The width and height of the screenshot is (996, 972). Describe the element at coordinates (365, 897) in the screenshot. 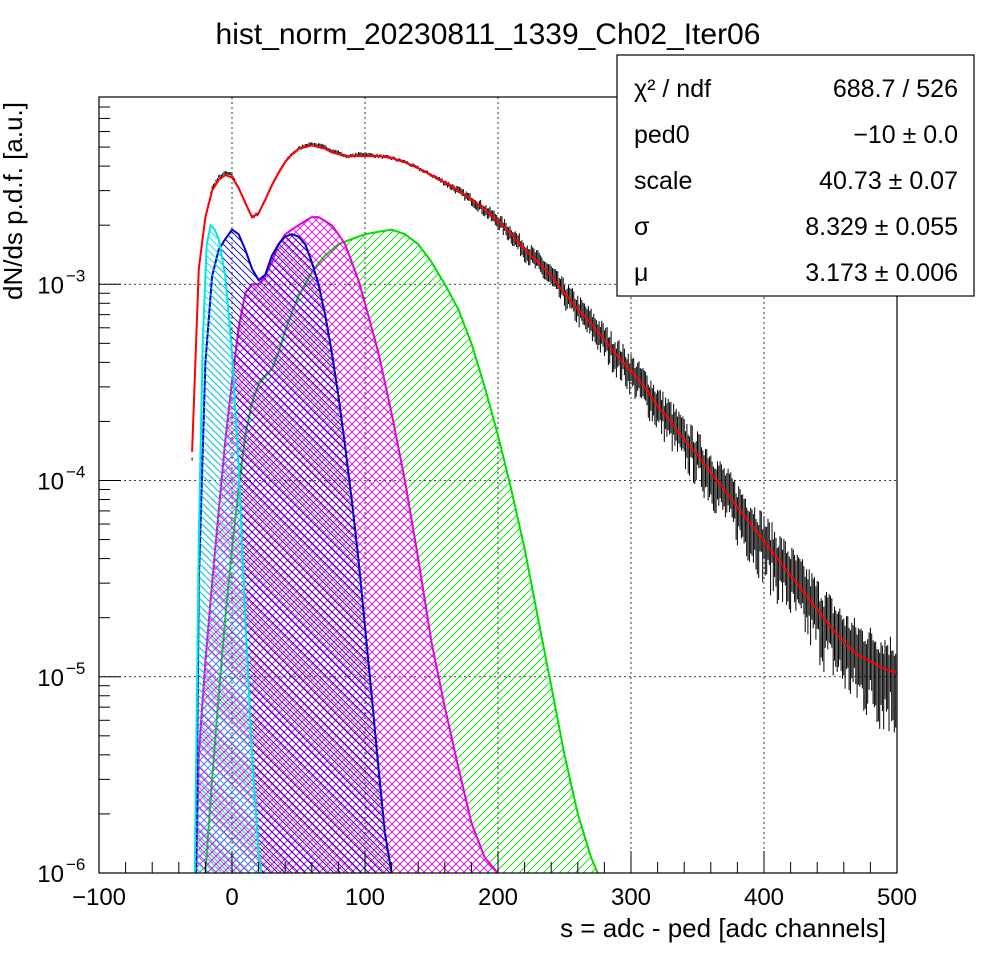

I see `x-tick-label: 100` at that location.